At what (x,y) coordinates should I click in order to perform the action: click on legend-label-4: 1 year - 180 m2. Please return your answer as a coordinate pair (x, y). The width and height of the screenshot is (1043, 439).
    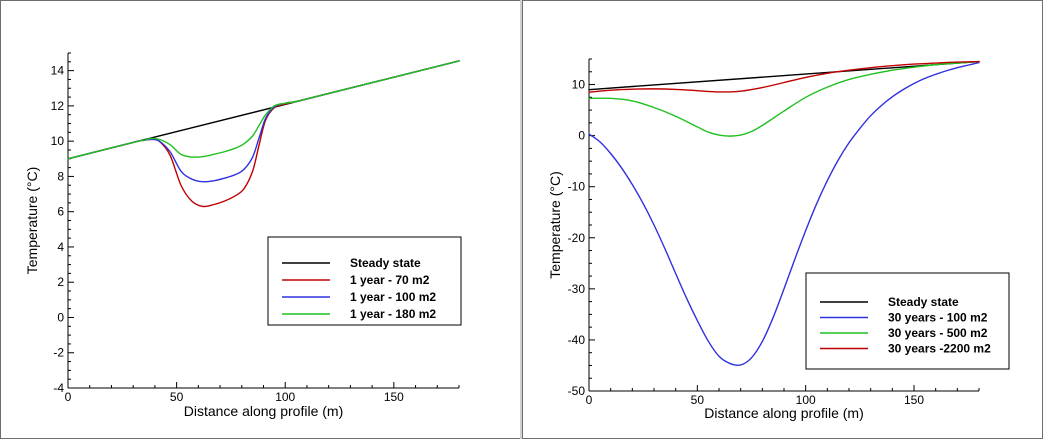
    Looking at the image, I should click on (393, 314).